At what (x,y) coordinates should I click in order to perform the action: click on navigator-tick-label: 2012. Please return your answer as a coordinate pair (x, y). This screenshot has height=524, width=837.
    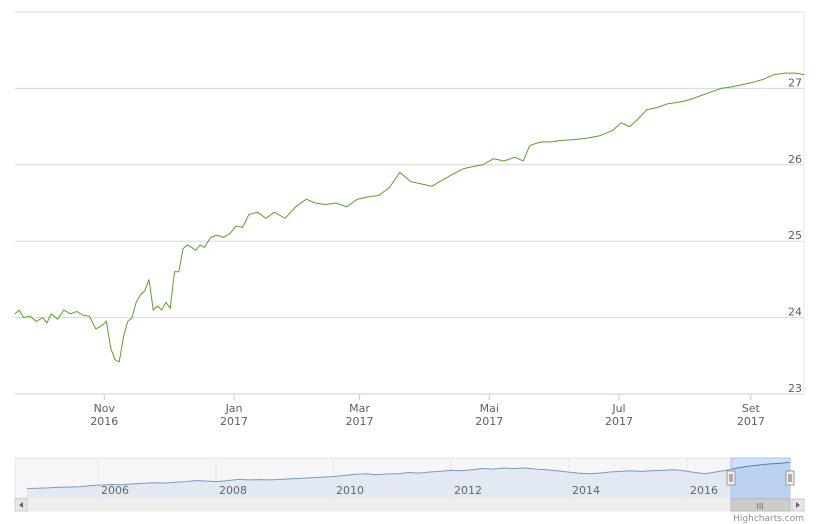
    Looking at the image, I should click on (468, 490).